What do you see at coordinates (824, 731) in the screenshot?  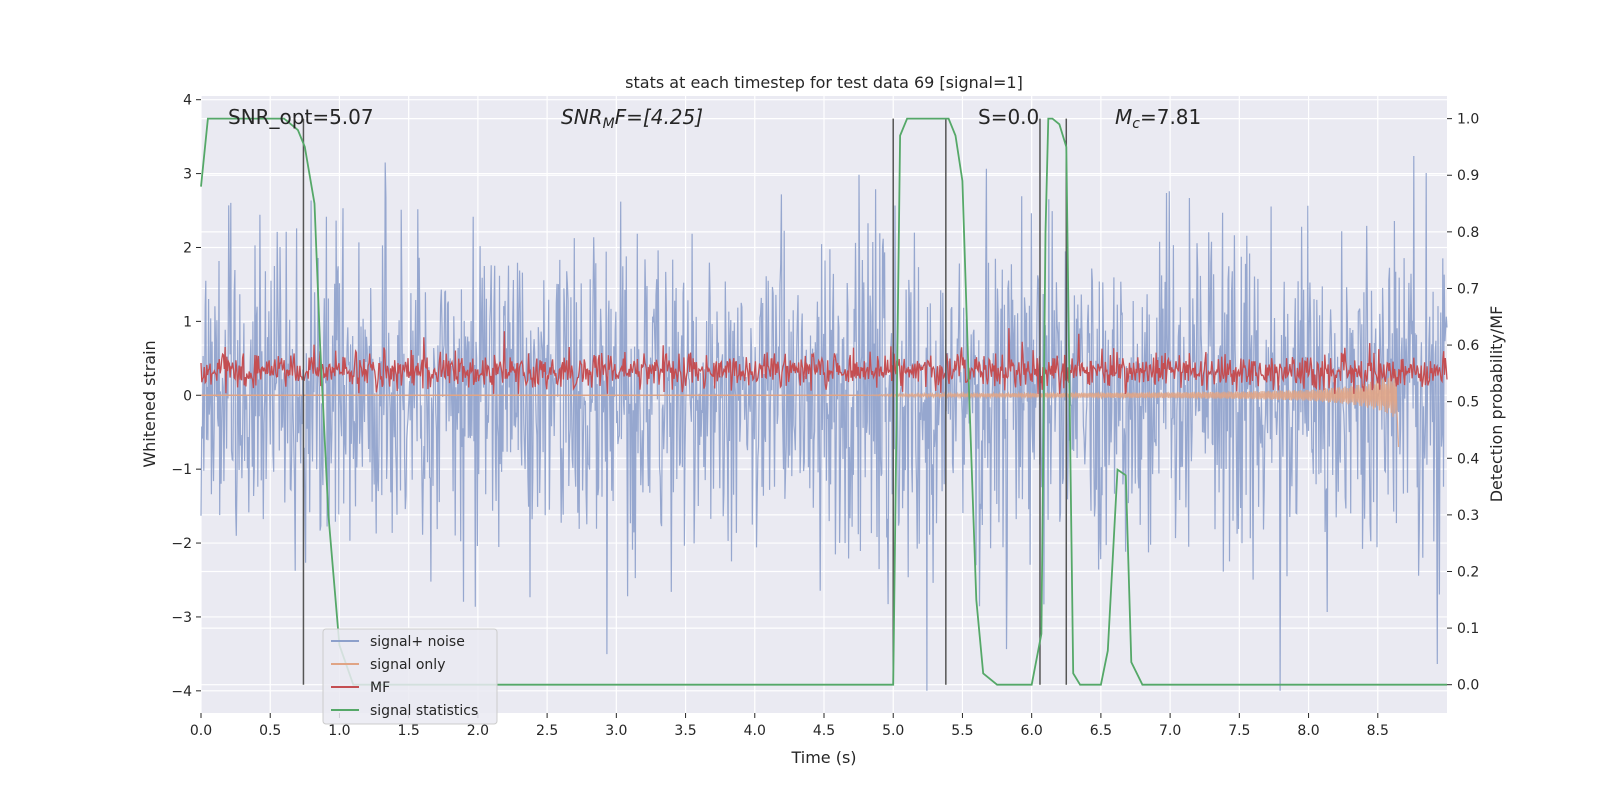 I see `x-tick-label: 4.5` at bounding box center [824, 731].